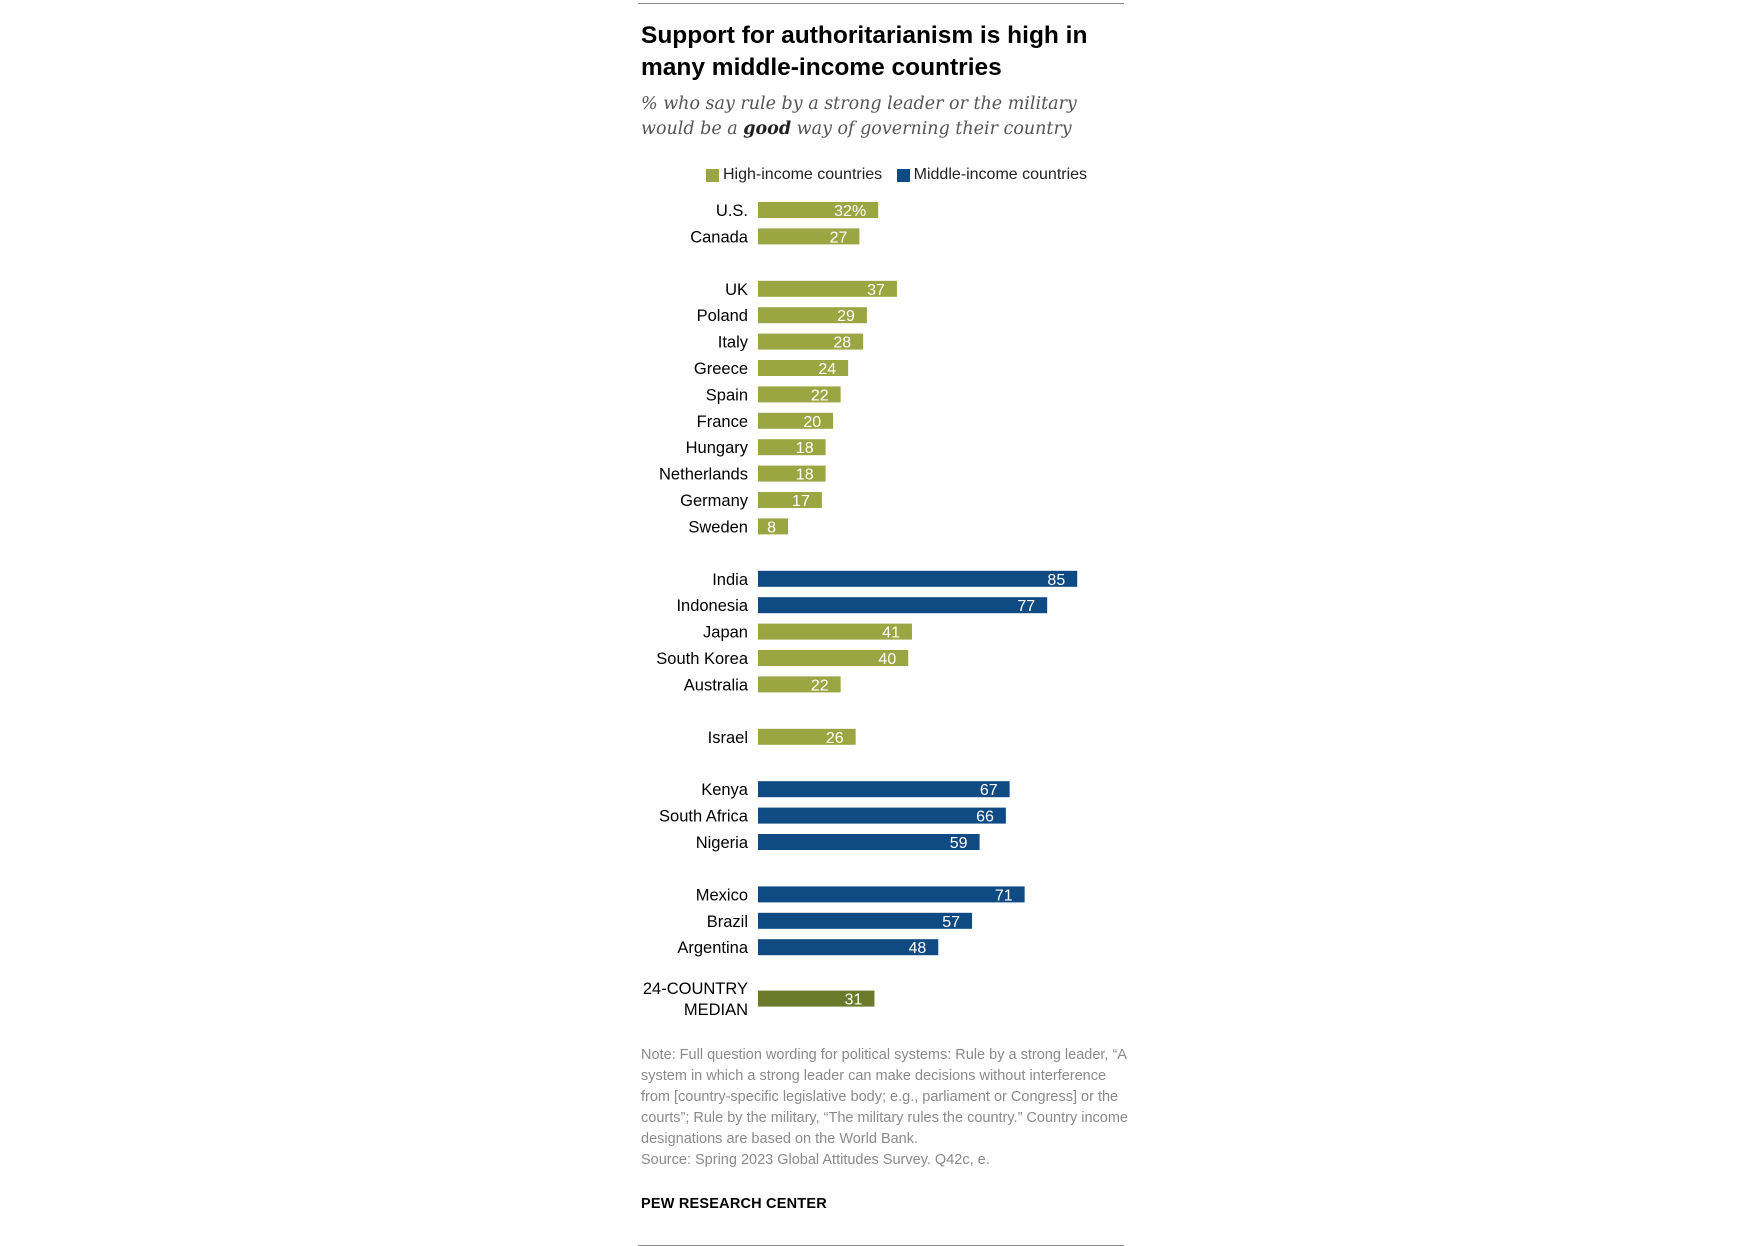 This screenshot has height=1246, width=1755. What do you see at coordinates (722, 316) in the screenshot?
I see `category-label-poland: Poland` at bounding box center [722, 316].